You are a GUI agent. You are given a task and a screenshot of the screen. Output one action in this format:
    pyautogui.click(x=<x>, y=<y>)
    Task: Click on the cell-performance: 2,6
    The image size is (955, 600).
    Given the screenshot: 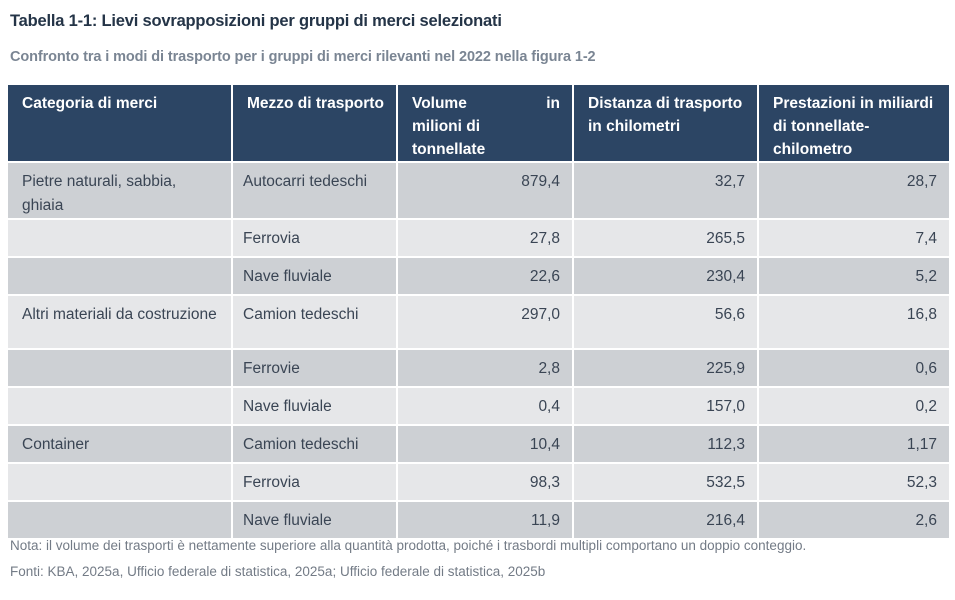 What is the action you would take?
    pyautogui.click(x=853, y=519)
    